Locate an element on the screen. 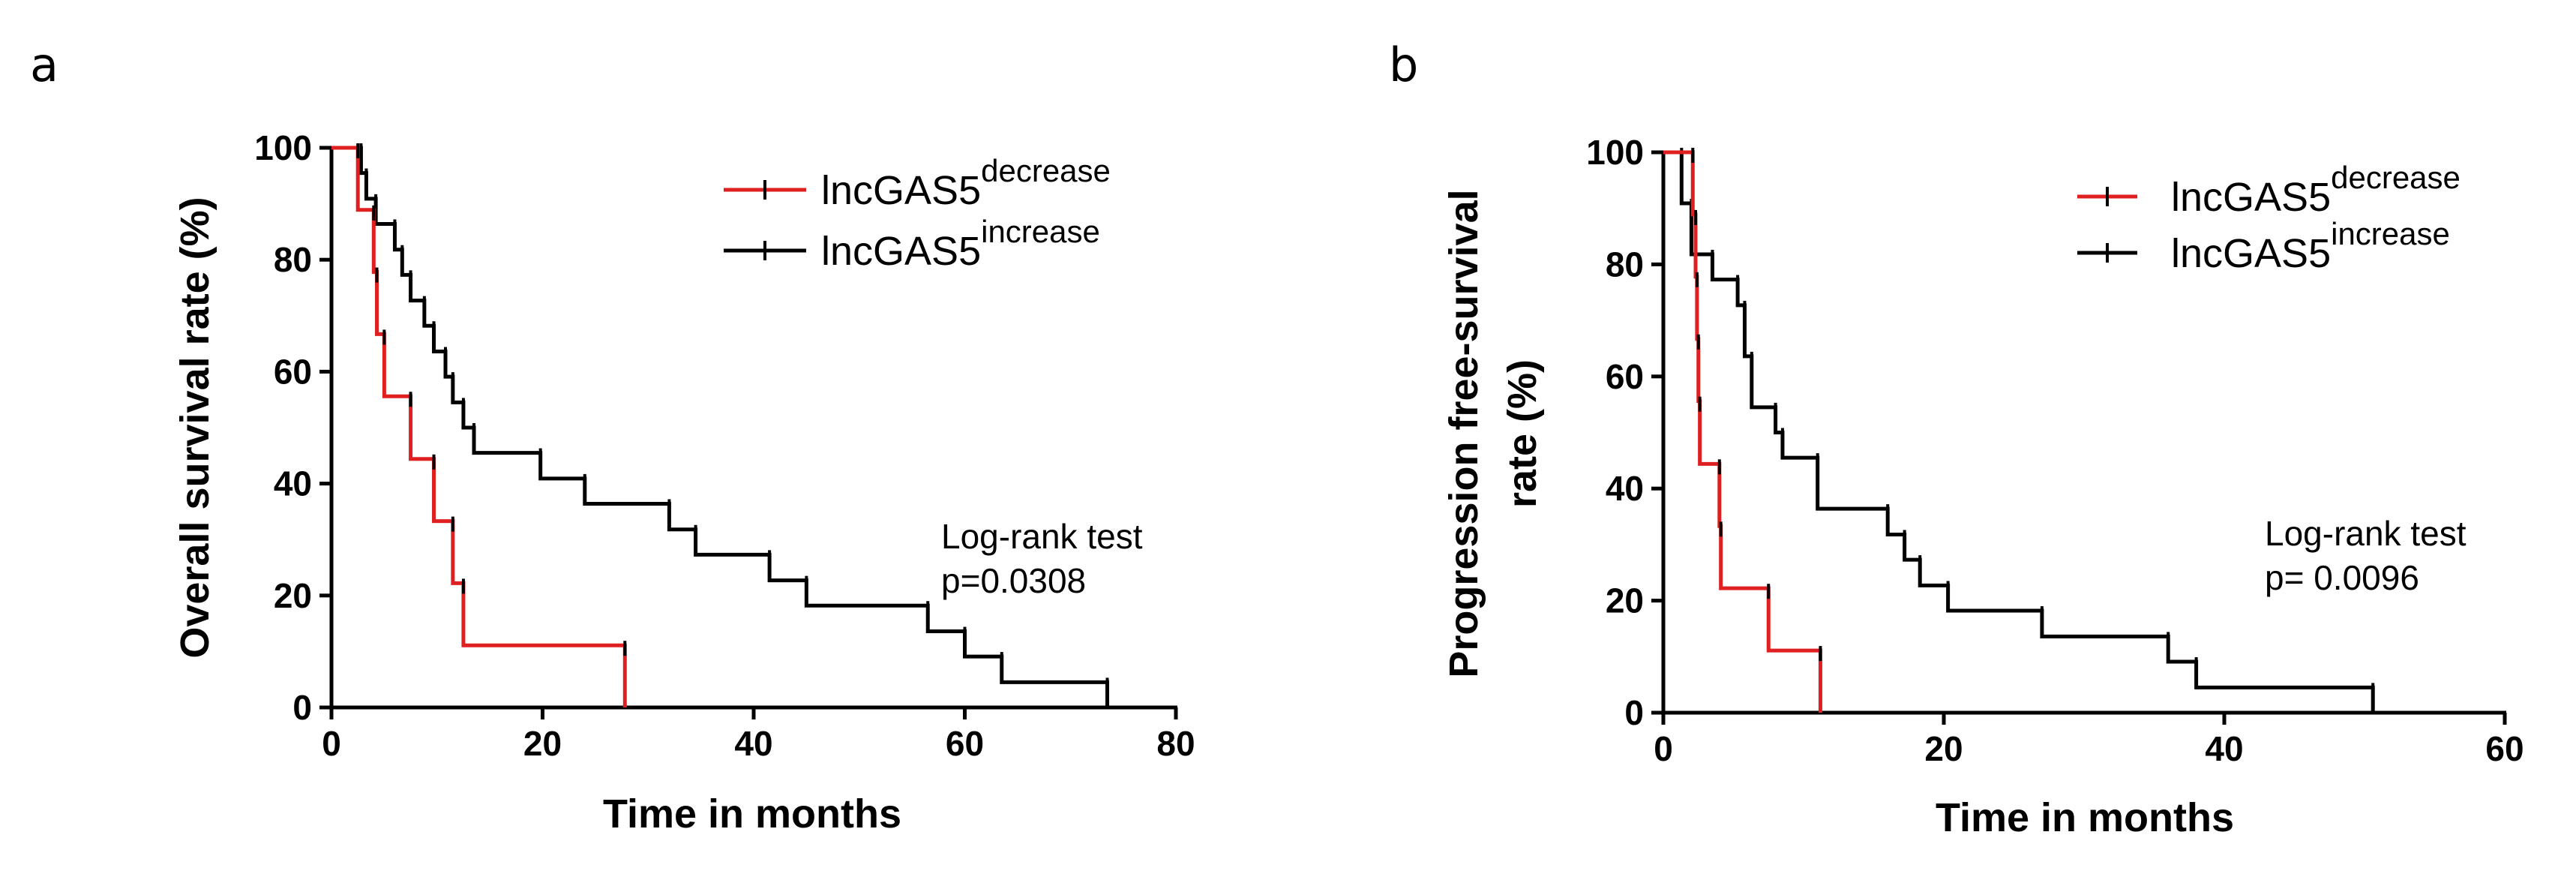  panel-b-pvalue: p= 0.0096 is located at coordinates (2342, 577).